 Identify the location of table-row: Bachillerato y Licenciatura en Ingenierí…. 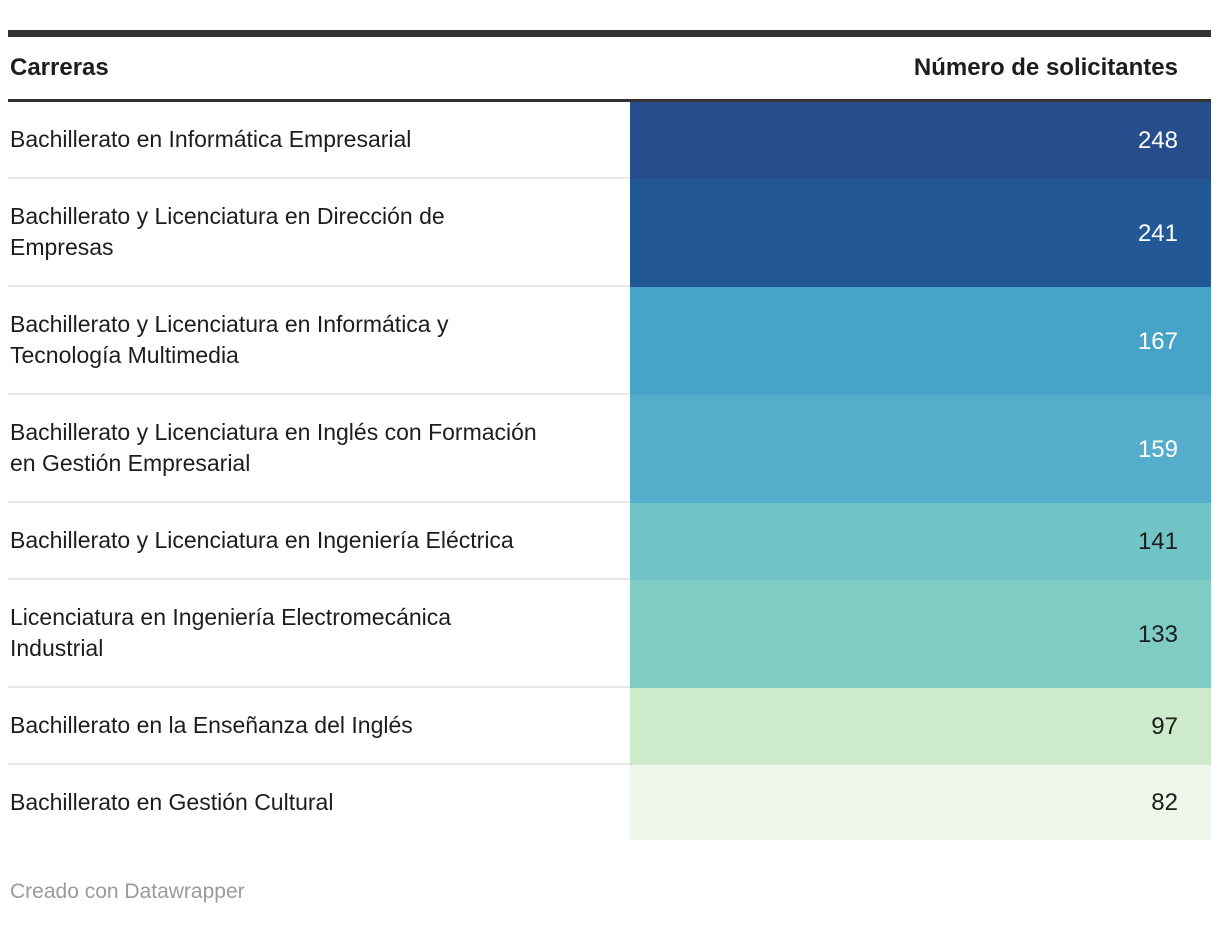
(609, 541).